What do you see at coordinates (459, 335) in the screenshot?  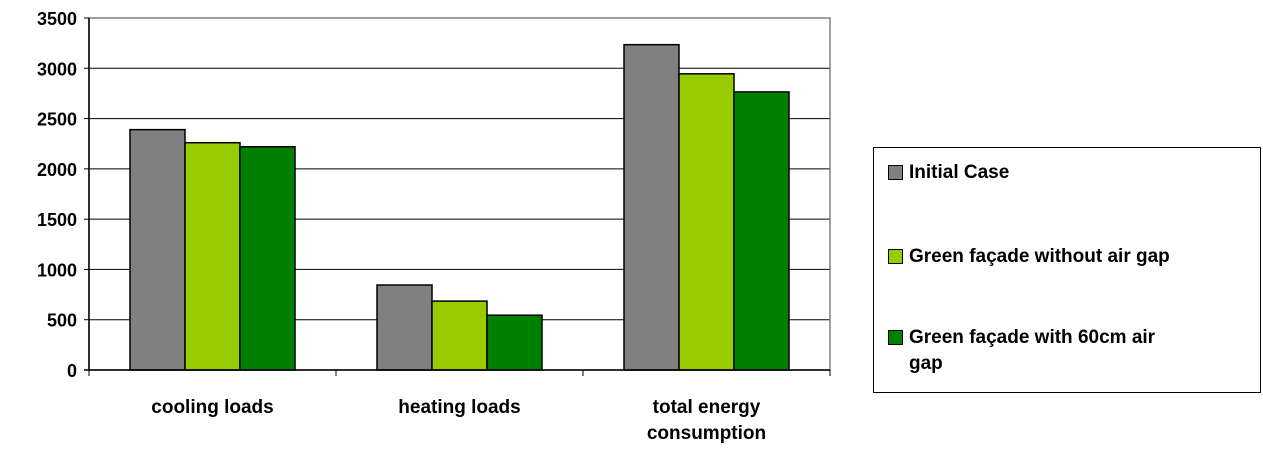 I see `bar-green-fa-ade-without-air-gap-heating-loads` at bounding box center [459, 335].